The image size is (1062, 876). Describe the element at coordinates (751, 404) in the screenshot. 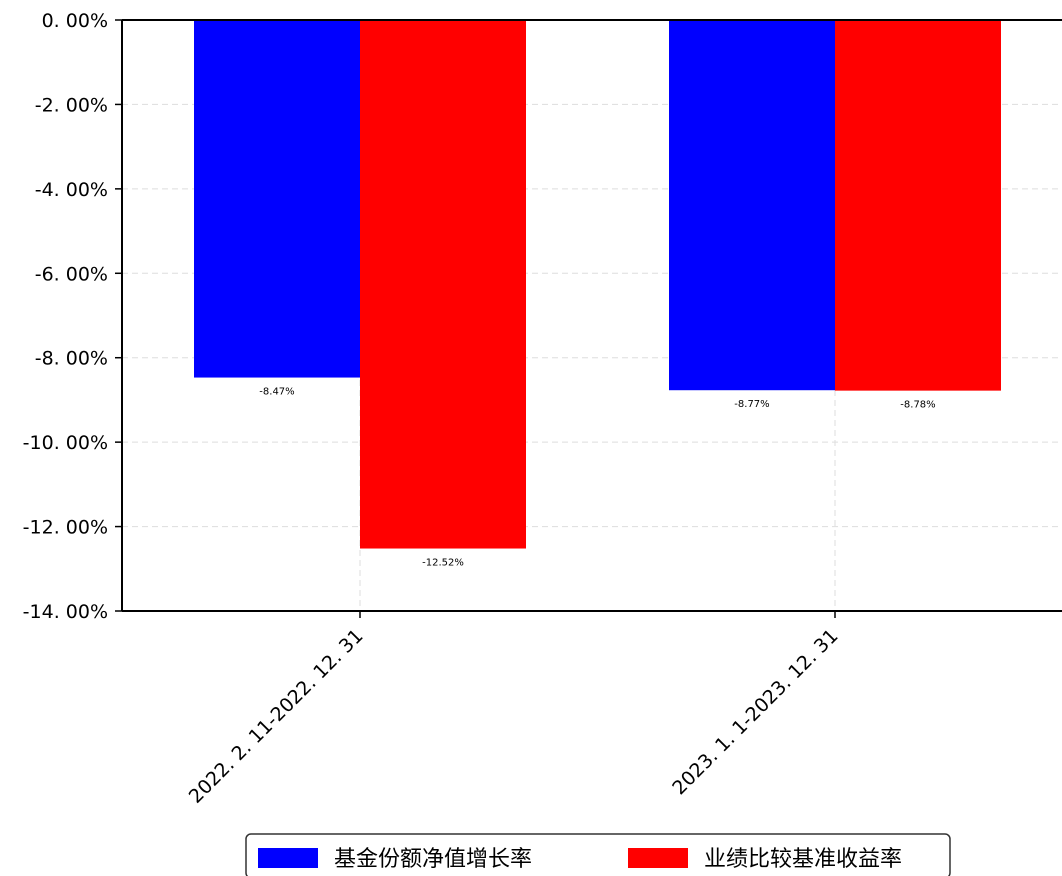

I see `data-label: -8.77%` at that location.